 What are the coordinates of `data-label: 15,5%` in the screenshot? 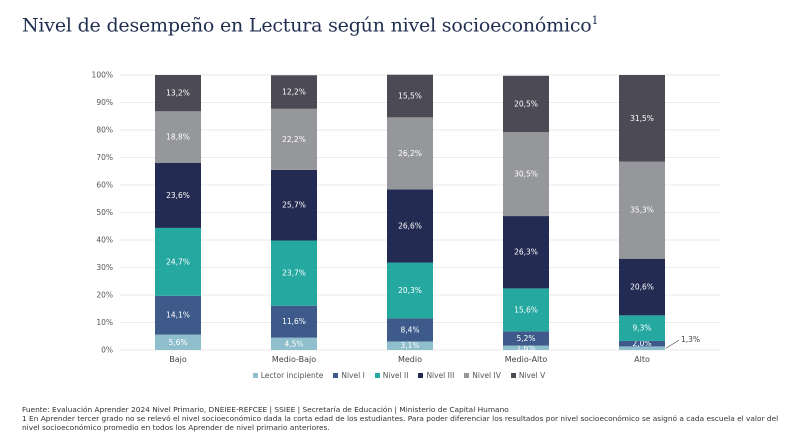 It's located at (410, 96).